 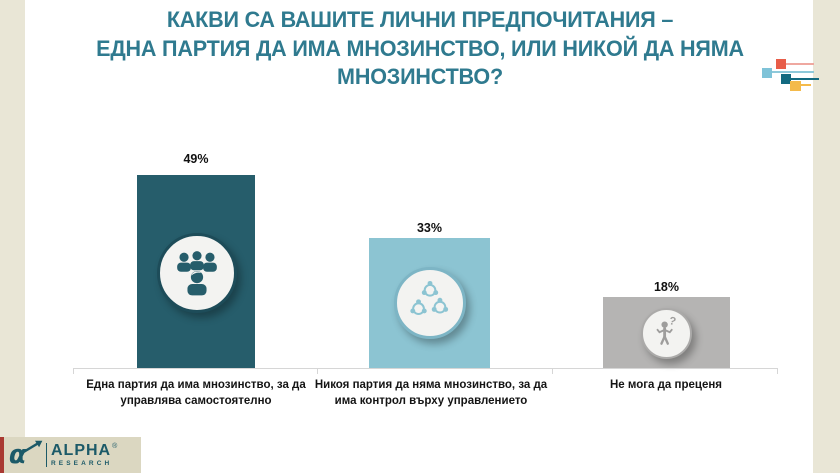 What do you see at coordinates (425, 371) in the screenshot?
I see `x-axis-line` at bounding box center [425, 371].